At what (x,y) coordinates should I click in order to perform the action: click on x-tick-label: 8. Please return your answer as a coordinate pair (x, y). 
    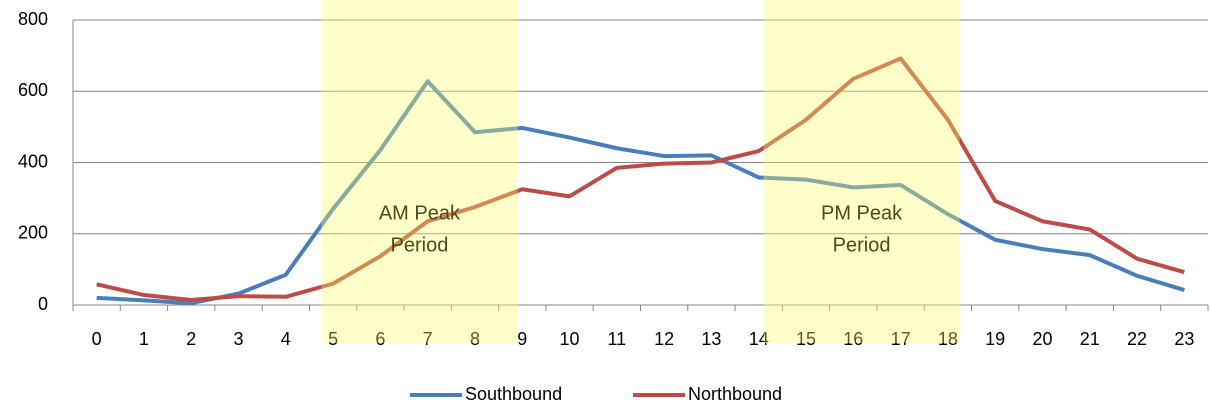
    Looking at the image, I should click on (475, 339).